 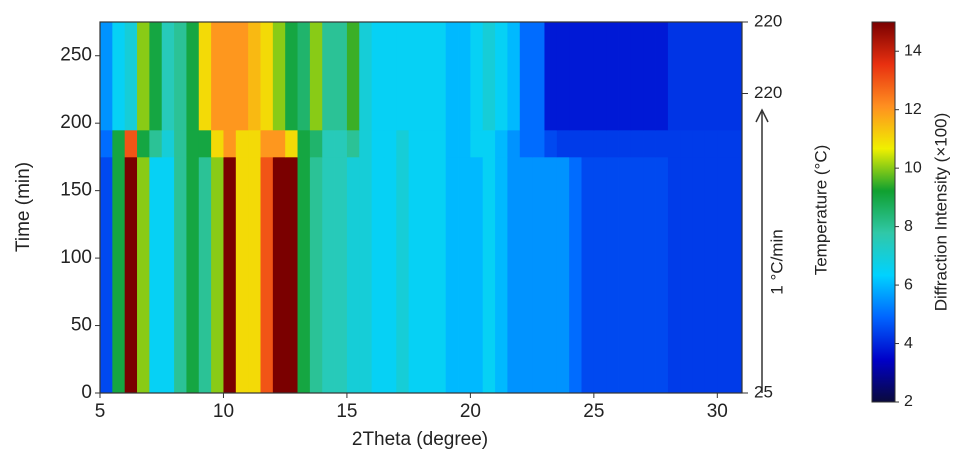 What do you see at coordinates (76, 257) in the screenshot?
I see `y-tick-label: 100` at bounding box center [76, 257].